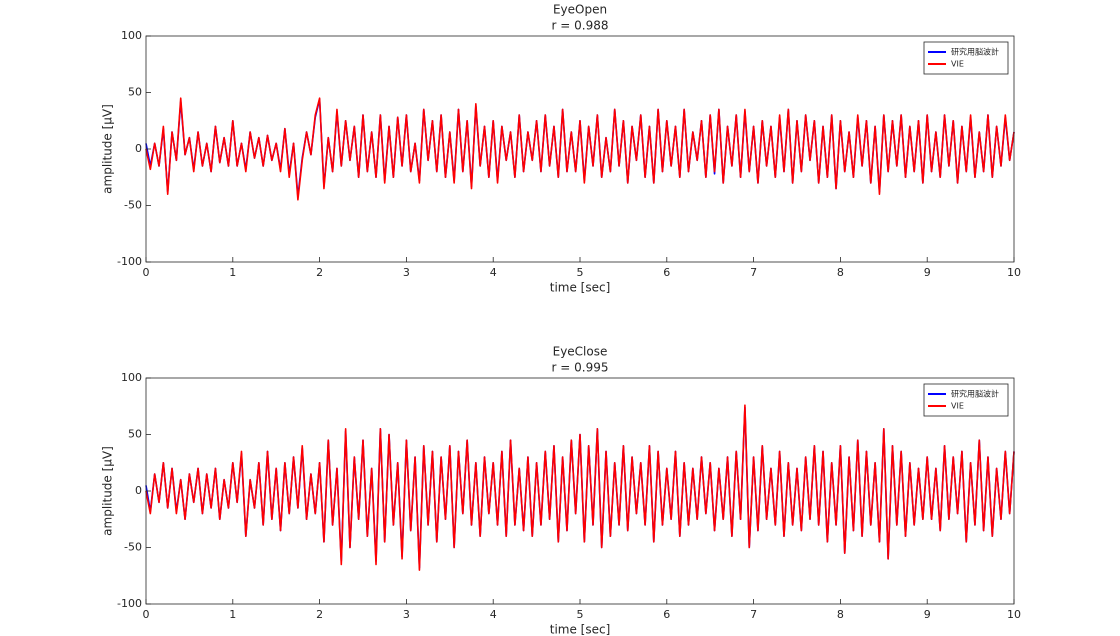  Describe the element at coordinates (580, 352) in the screenshot. I see `chart-title: EyeClose` at that location.